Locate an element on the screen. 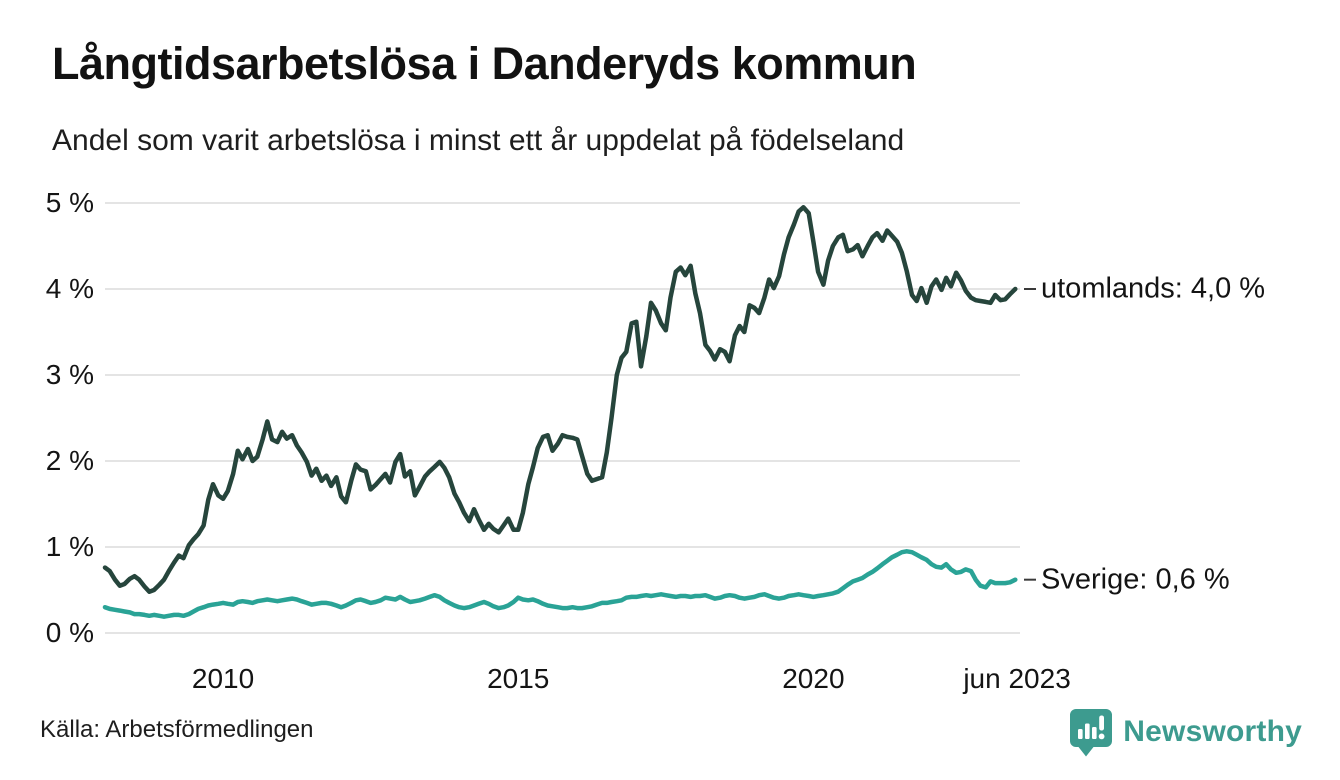  page-title: Långtidsarbetslösa i Danderyds kommun is located at coordinates (484, 63).